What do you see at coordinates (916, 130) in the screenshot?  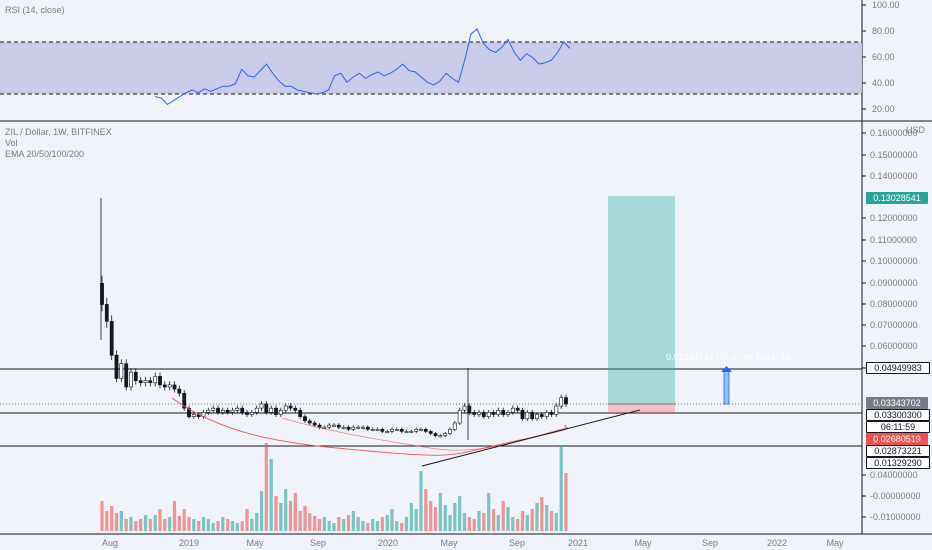 I see `currency-label: USD` at bounding box center [916, 130].